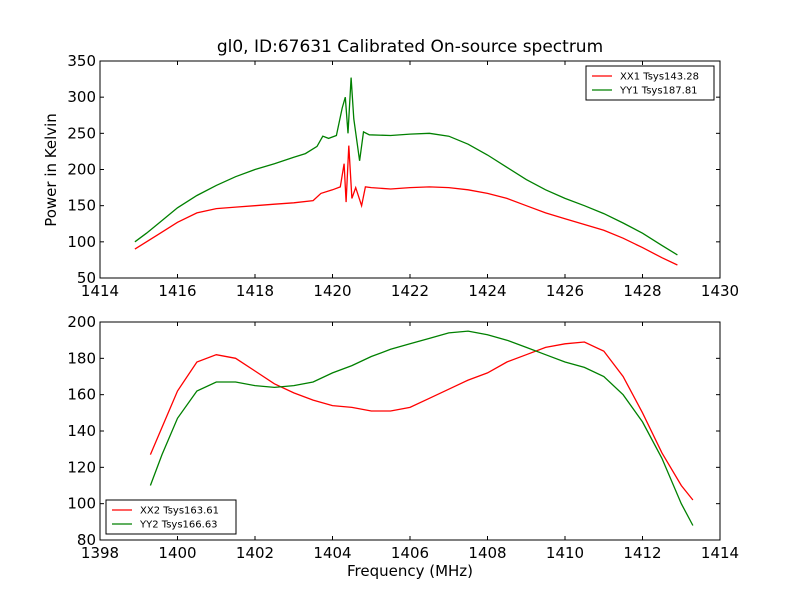 This screenshot has width=800, height=600. I want to click on y-tick-label: 140, so click(81, 431).